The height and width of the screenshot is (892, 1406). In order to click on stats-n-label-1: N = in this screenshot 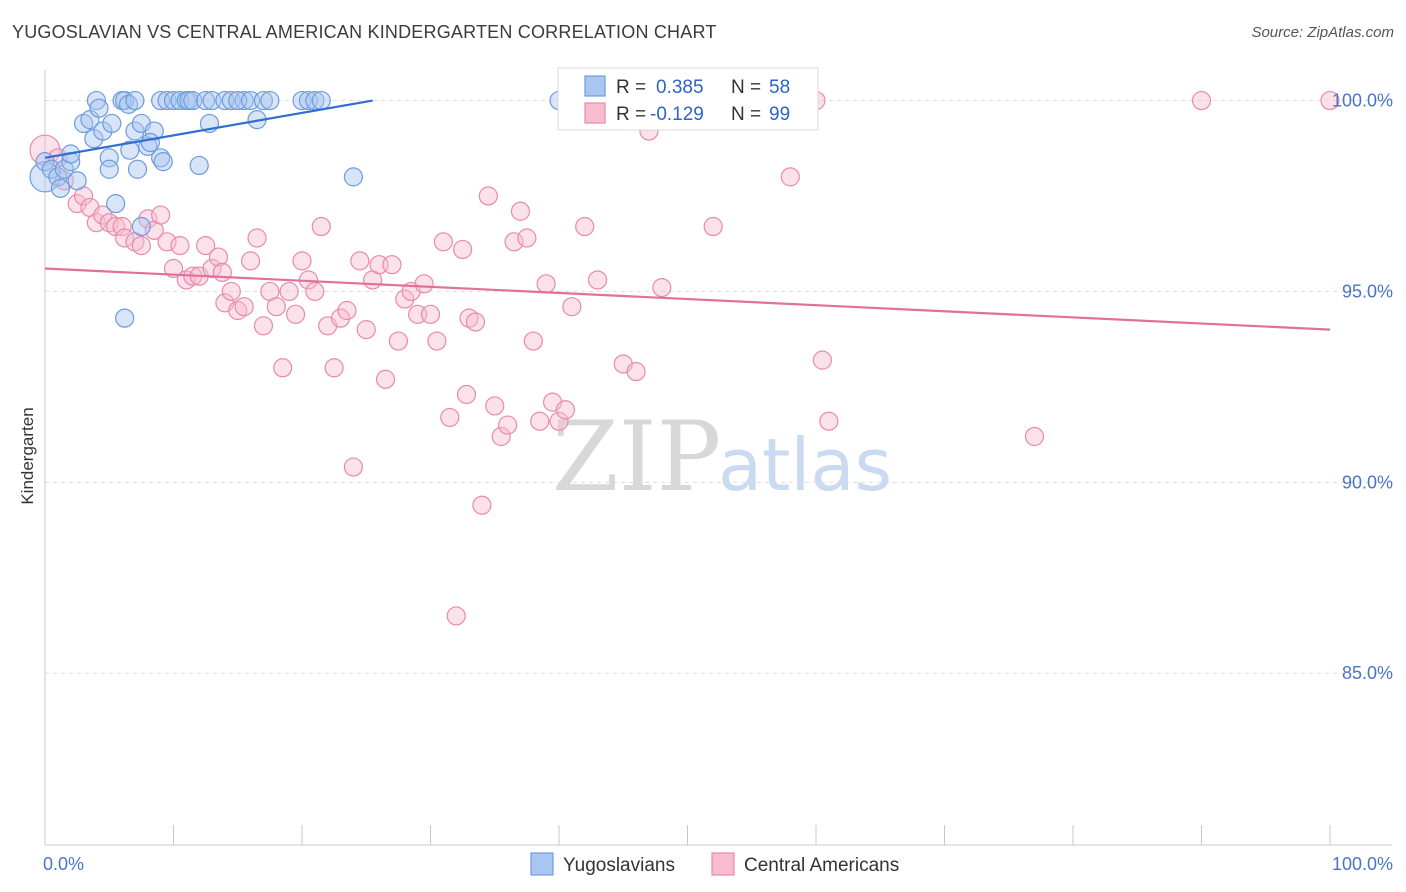, I will do `click(746, 87)`.